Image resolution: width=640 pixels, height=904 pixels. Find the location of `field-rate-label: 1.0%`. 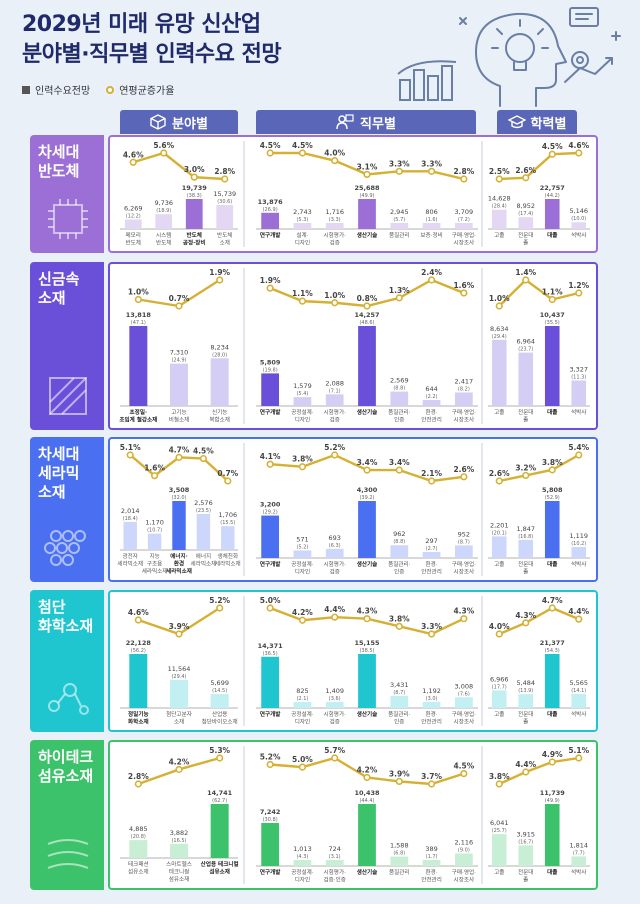

field-rate-label: 1.0% is located at coordinates (138, 292).